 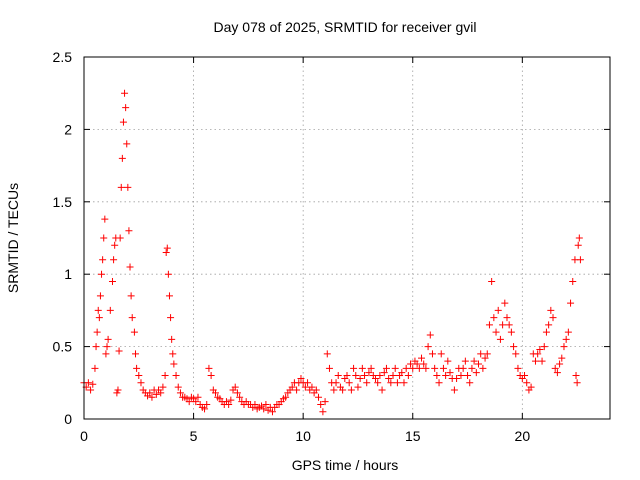 I want to click on y-tick-label: 1, so click(x=68, y=274).